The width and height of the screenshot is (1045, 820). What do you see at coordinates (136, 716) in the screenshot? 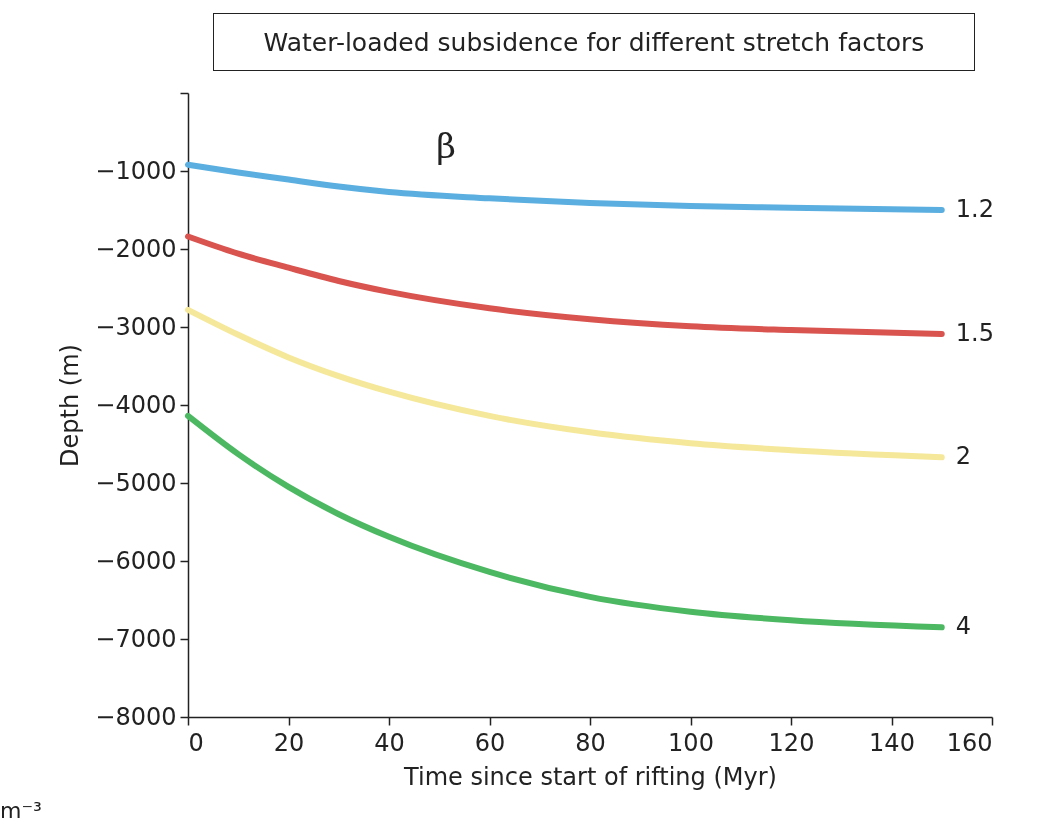
I see `y-tick-label: −8000` at bounding box center [136, 716].